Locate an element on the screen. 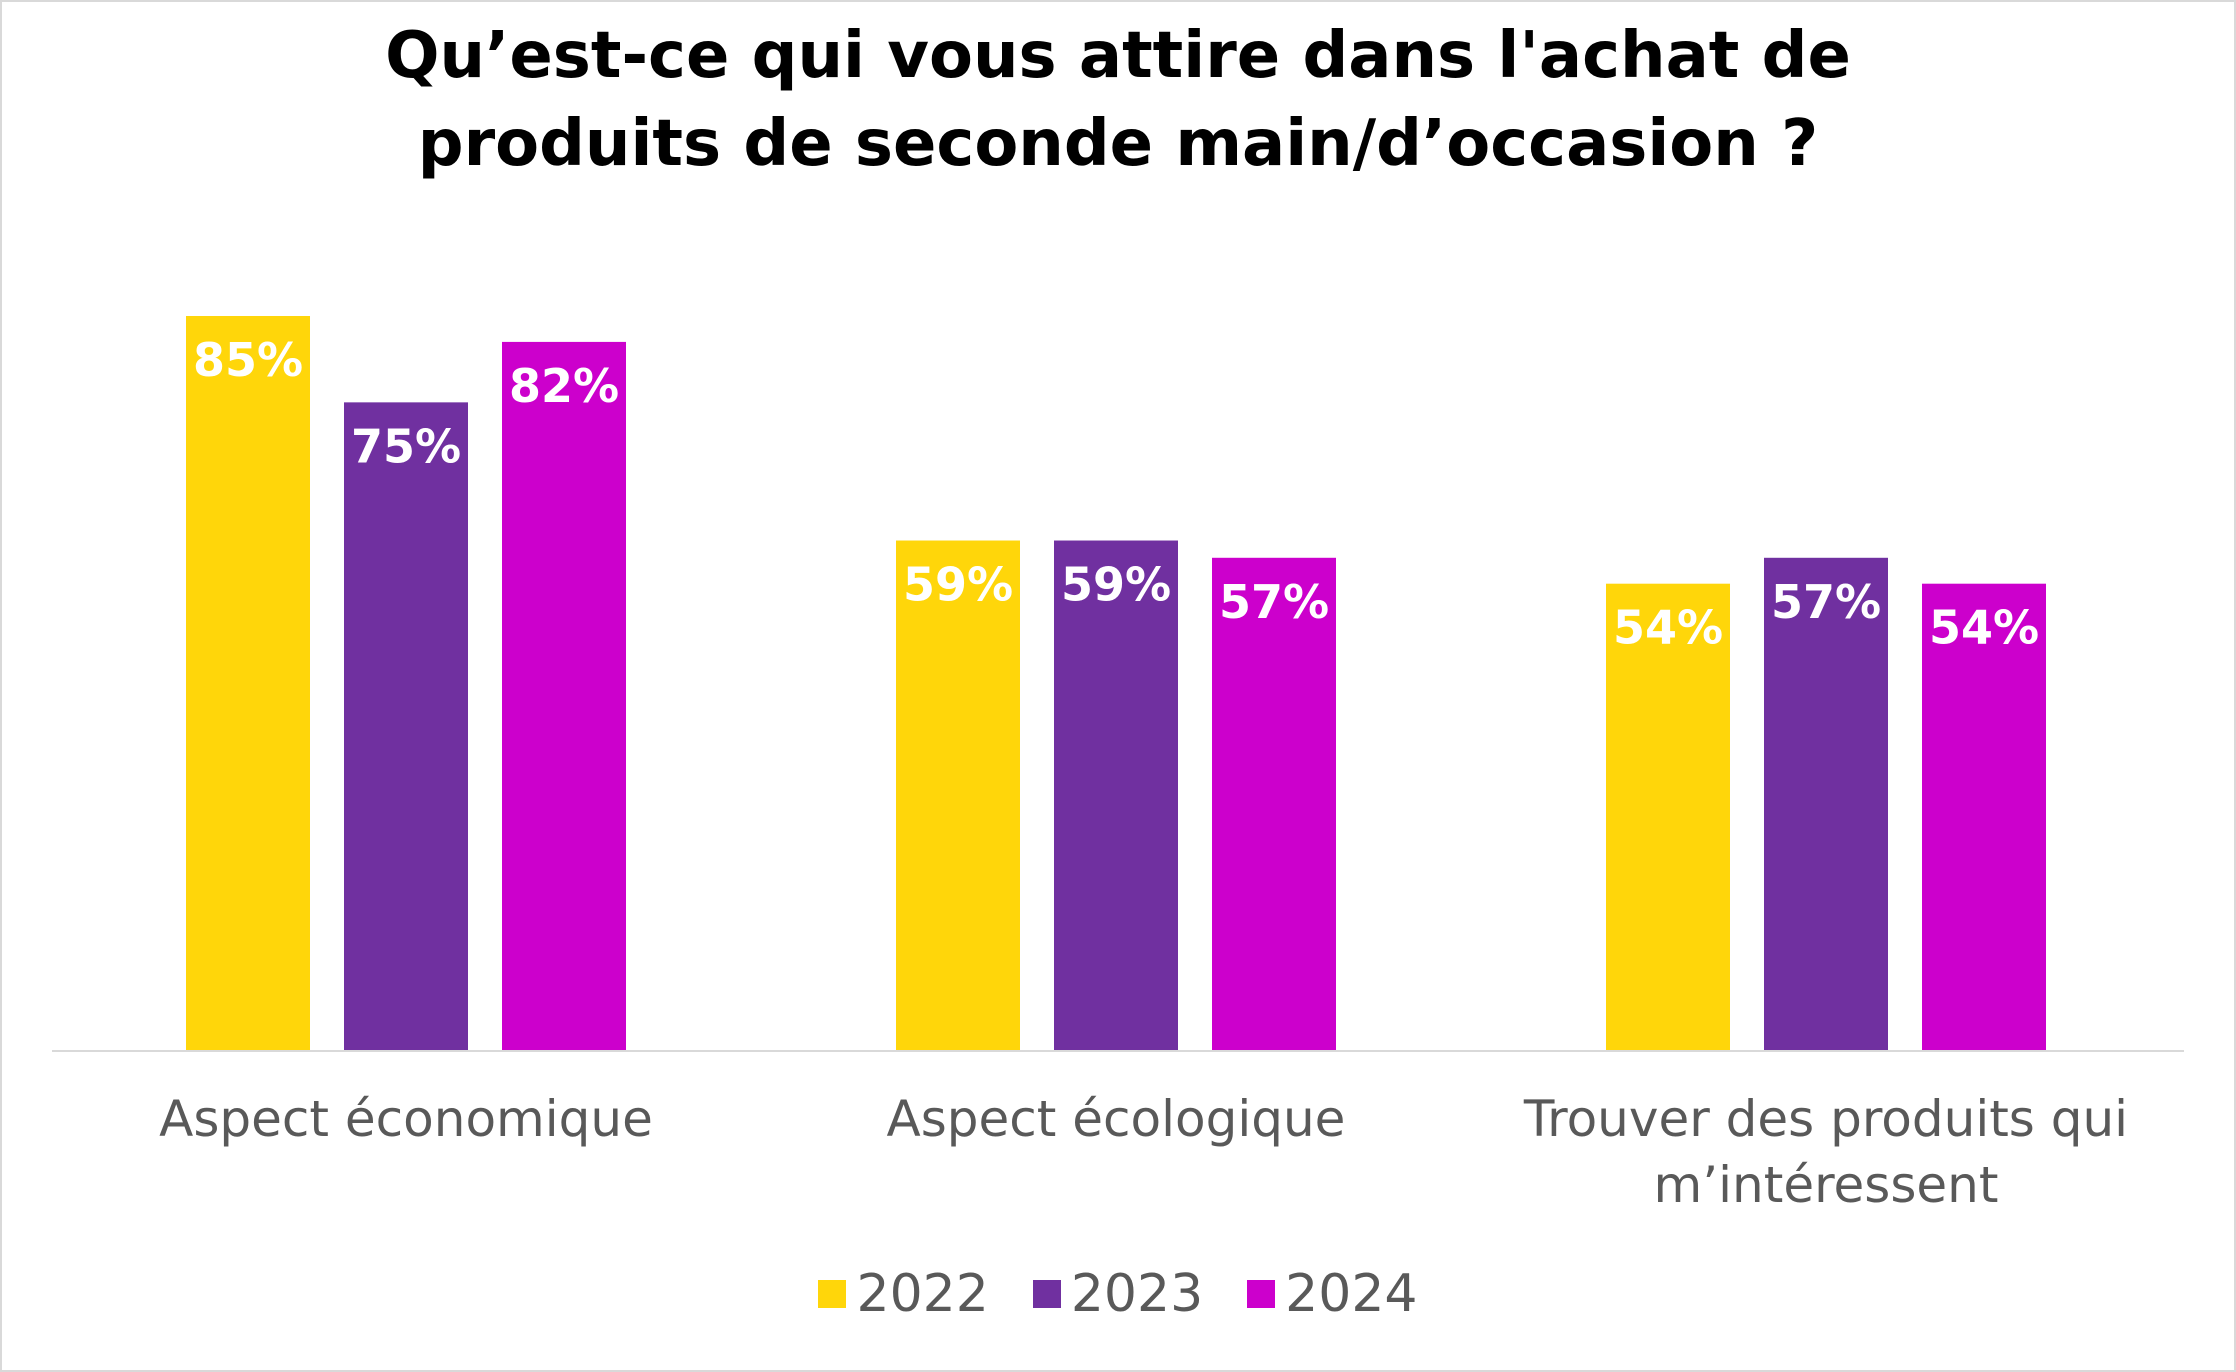 Image resolution: width=2236 pixels, height=1372 pixels. data-label-2023-1: 59% is located at coordinates (1116, 585).